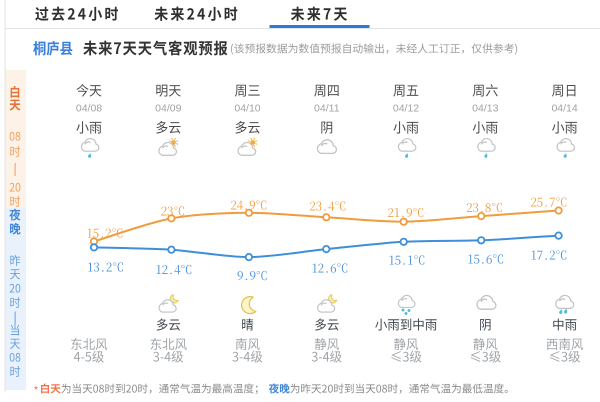 The width and height of the screenshot is (600, 402). I want to click on svg-text: 04/09, so click(168, 109).